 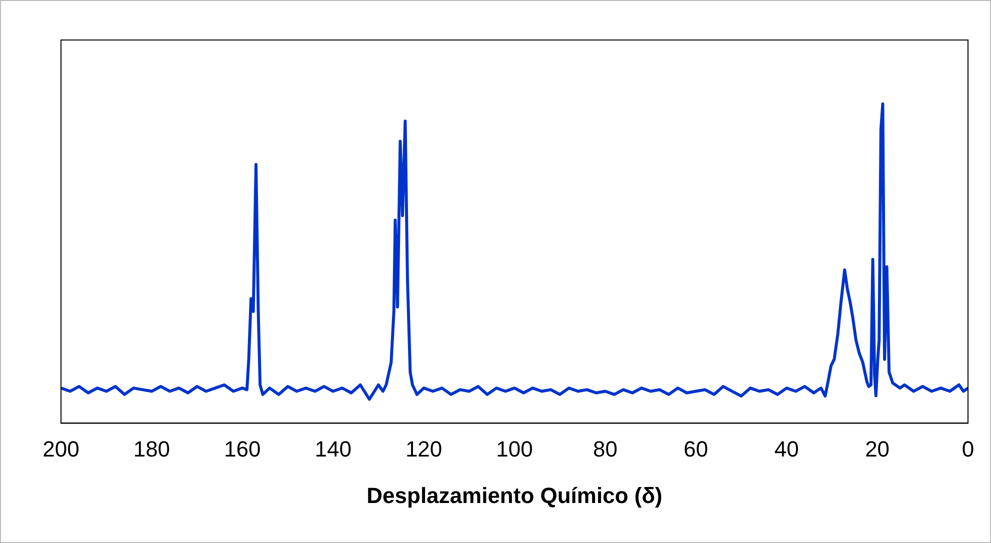 I want to click on x-tick-label: 20, so click(x=877, y=449).